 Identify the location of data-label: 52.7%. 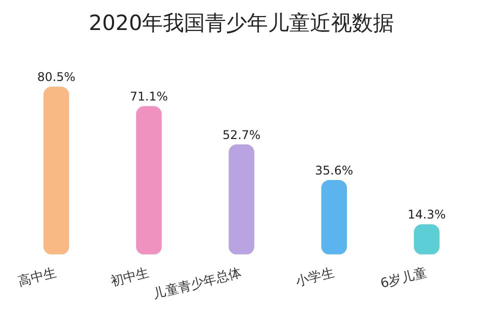
(241, 135).